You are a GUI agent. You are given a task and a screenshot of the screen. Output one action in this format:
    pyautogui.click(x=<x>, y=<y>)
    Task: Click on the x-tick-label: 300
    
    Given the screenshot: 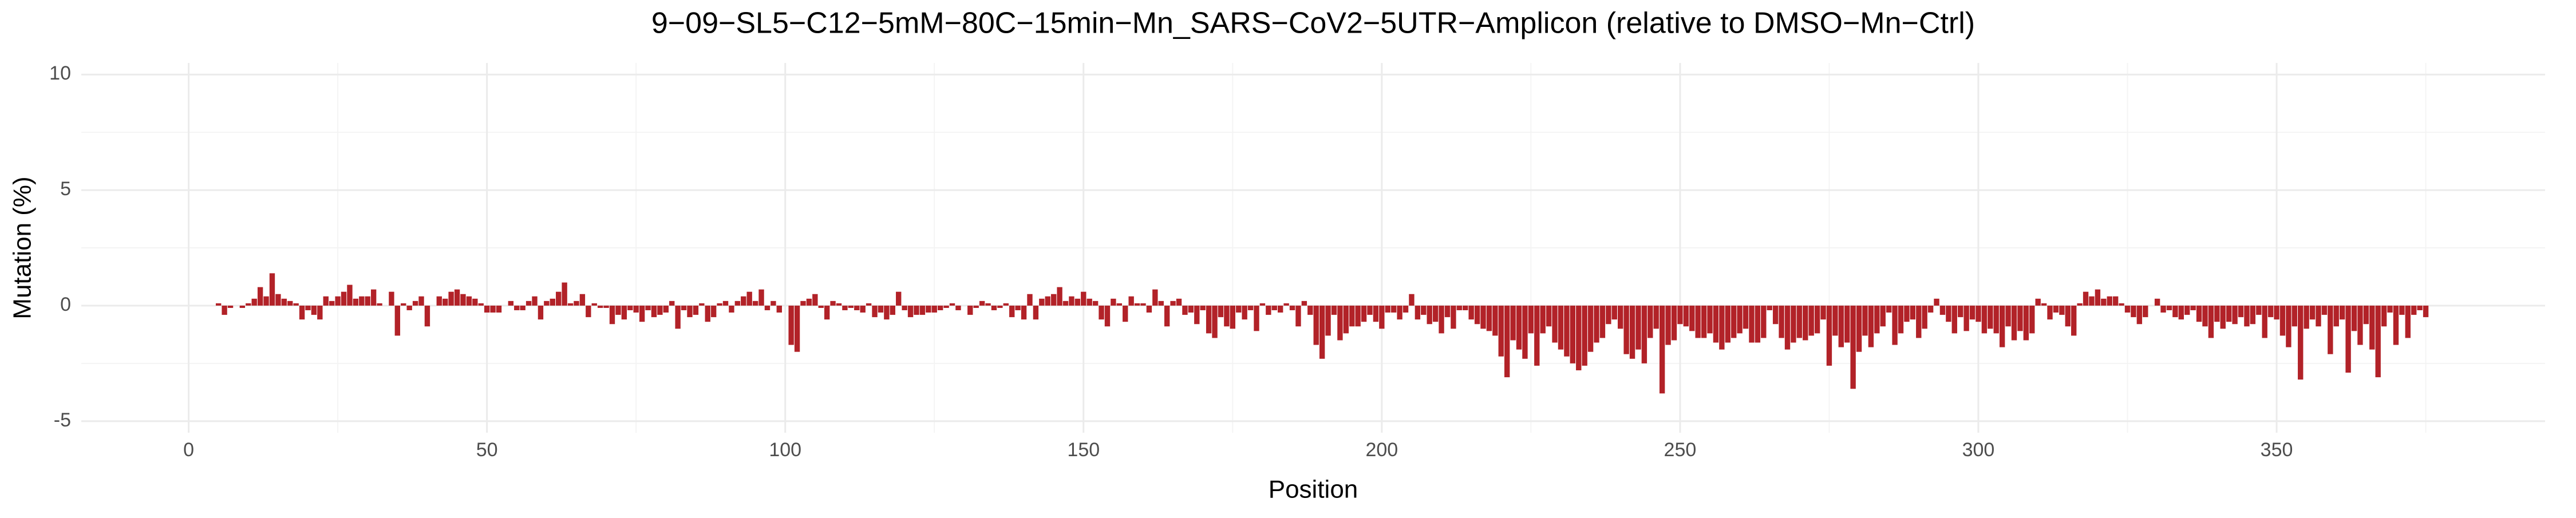 What is the action you would take?
    pyautogui.click(x=1978, y=450)
    